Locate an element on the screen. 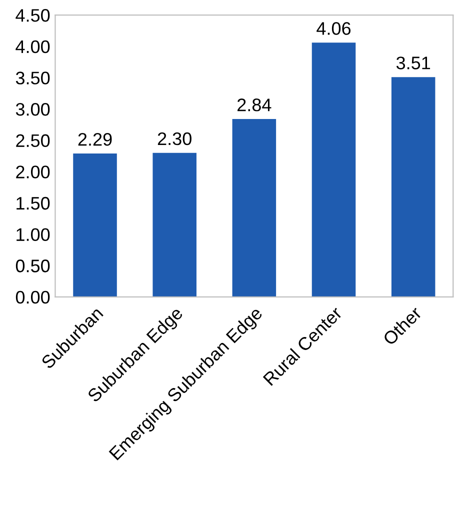 Image resolution: width=472 pixels, height=520 pixels. y-tick-label: 4.00 is located at coordinates (33, 47).